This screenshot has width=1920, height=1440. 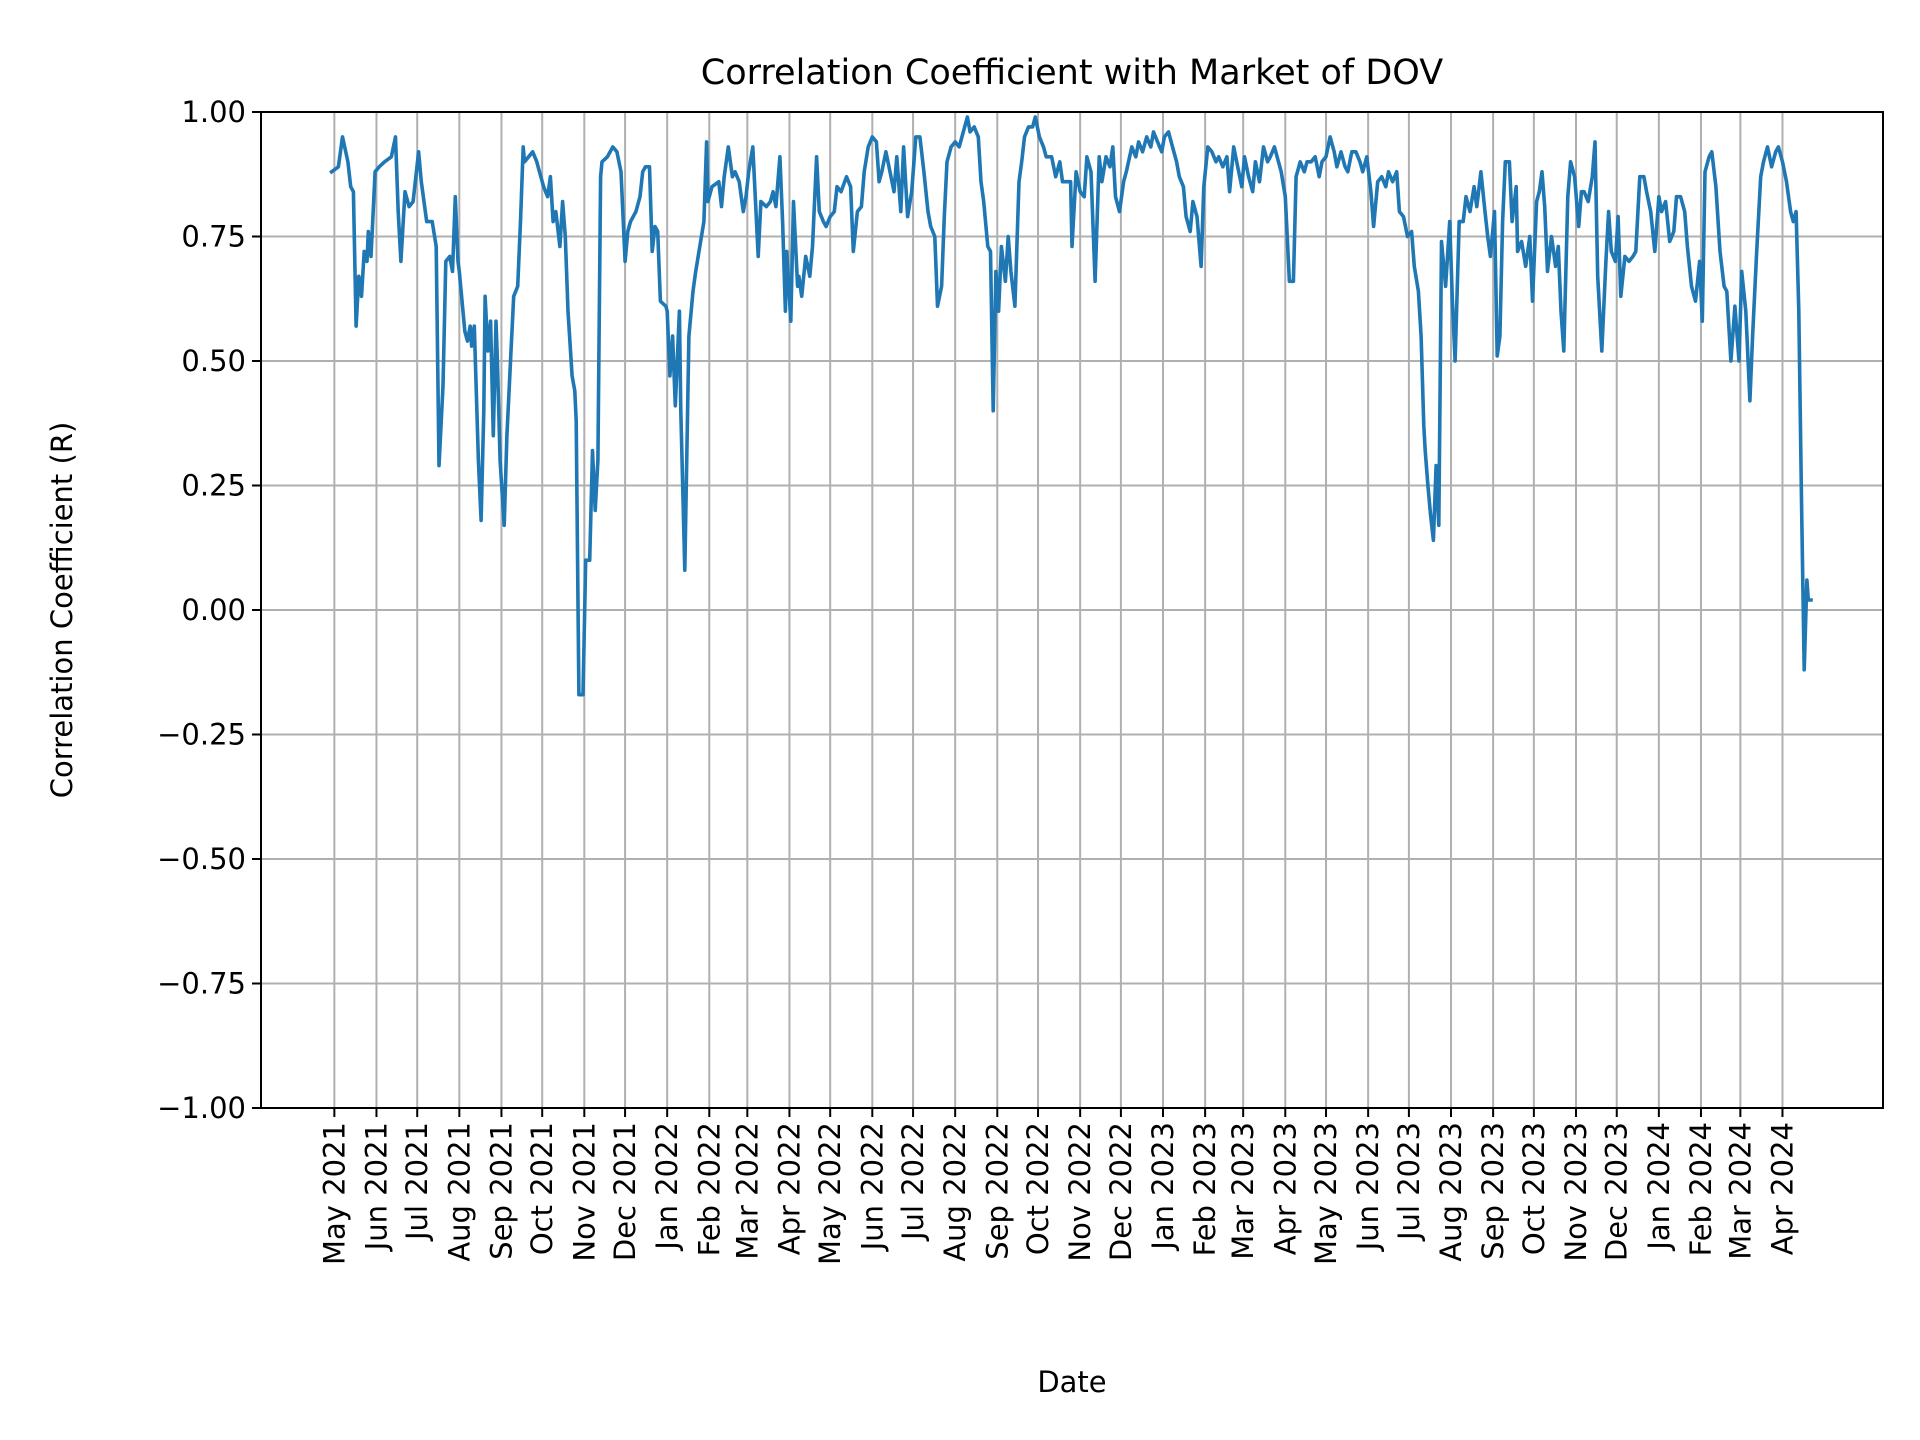 What do you see at coordinates (625, 1191) in the screenshot?
I see `x-tick-label: Dec 2021` at bounding box center [625, 1191].